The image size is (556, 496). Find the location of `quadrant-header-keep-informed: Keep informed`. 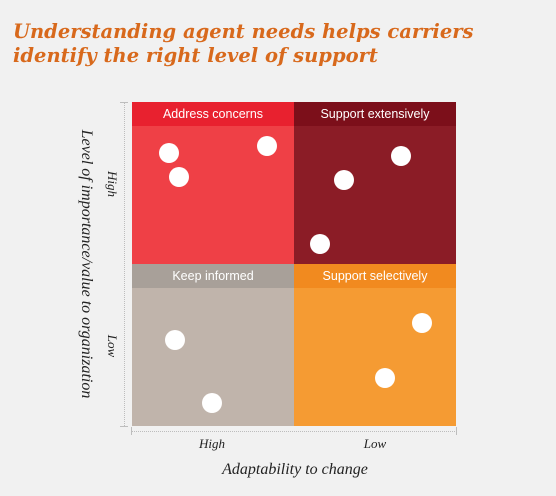

quadrant-header-keep-informed: Keep informed is located at coordinates (213, 276).